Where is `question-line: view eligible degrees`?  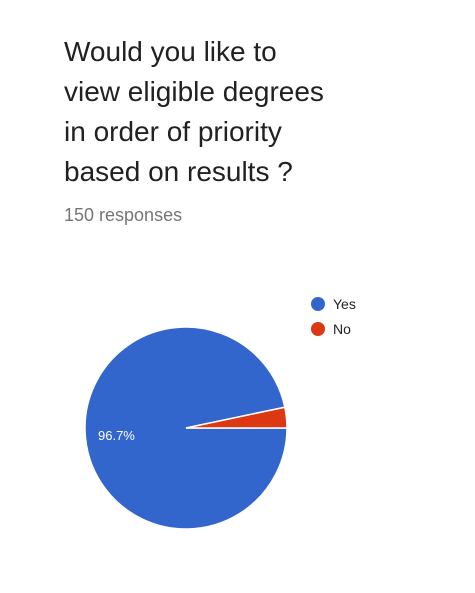
question-line: view eligible degrees is located at coordinates (194, 91).